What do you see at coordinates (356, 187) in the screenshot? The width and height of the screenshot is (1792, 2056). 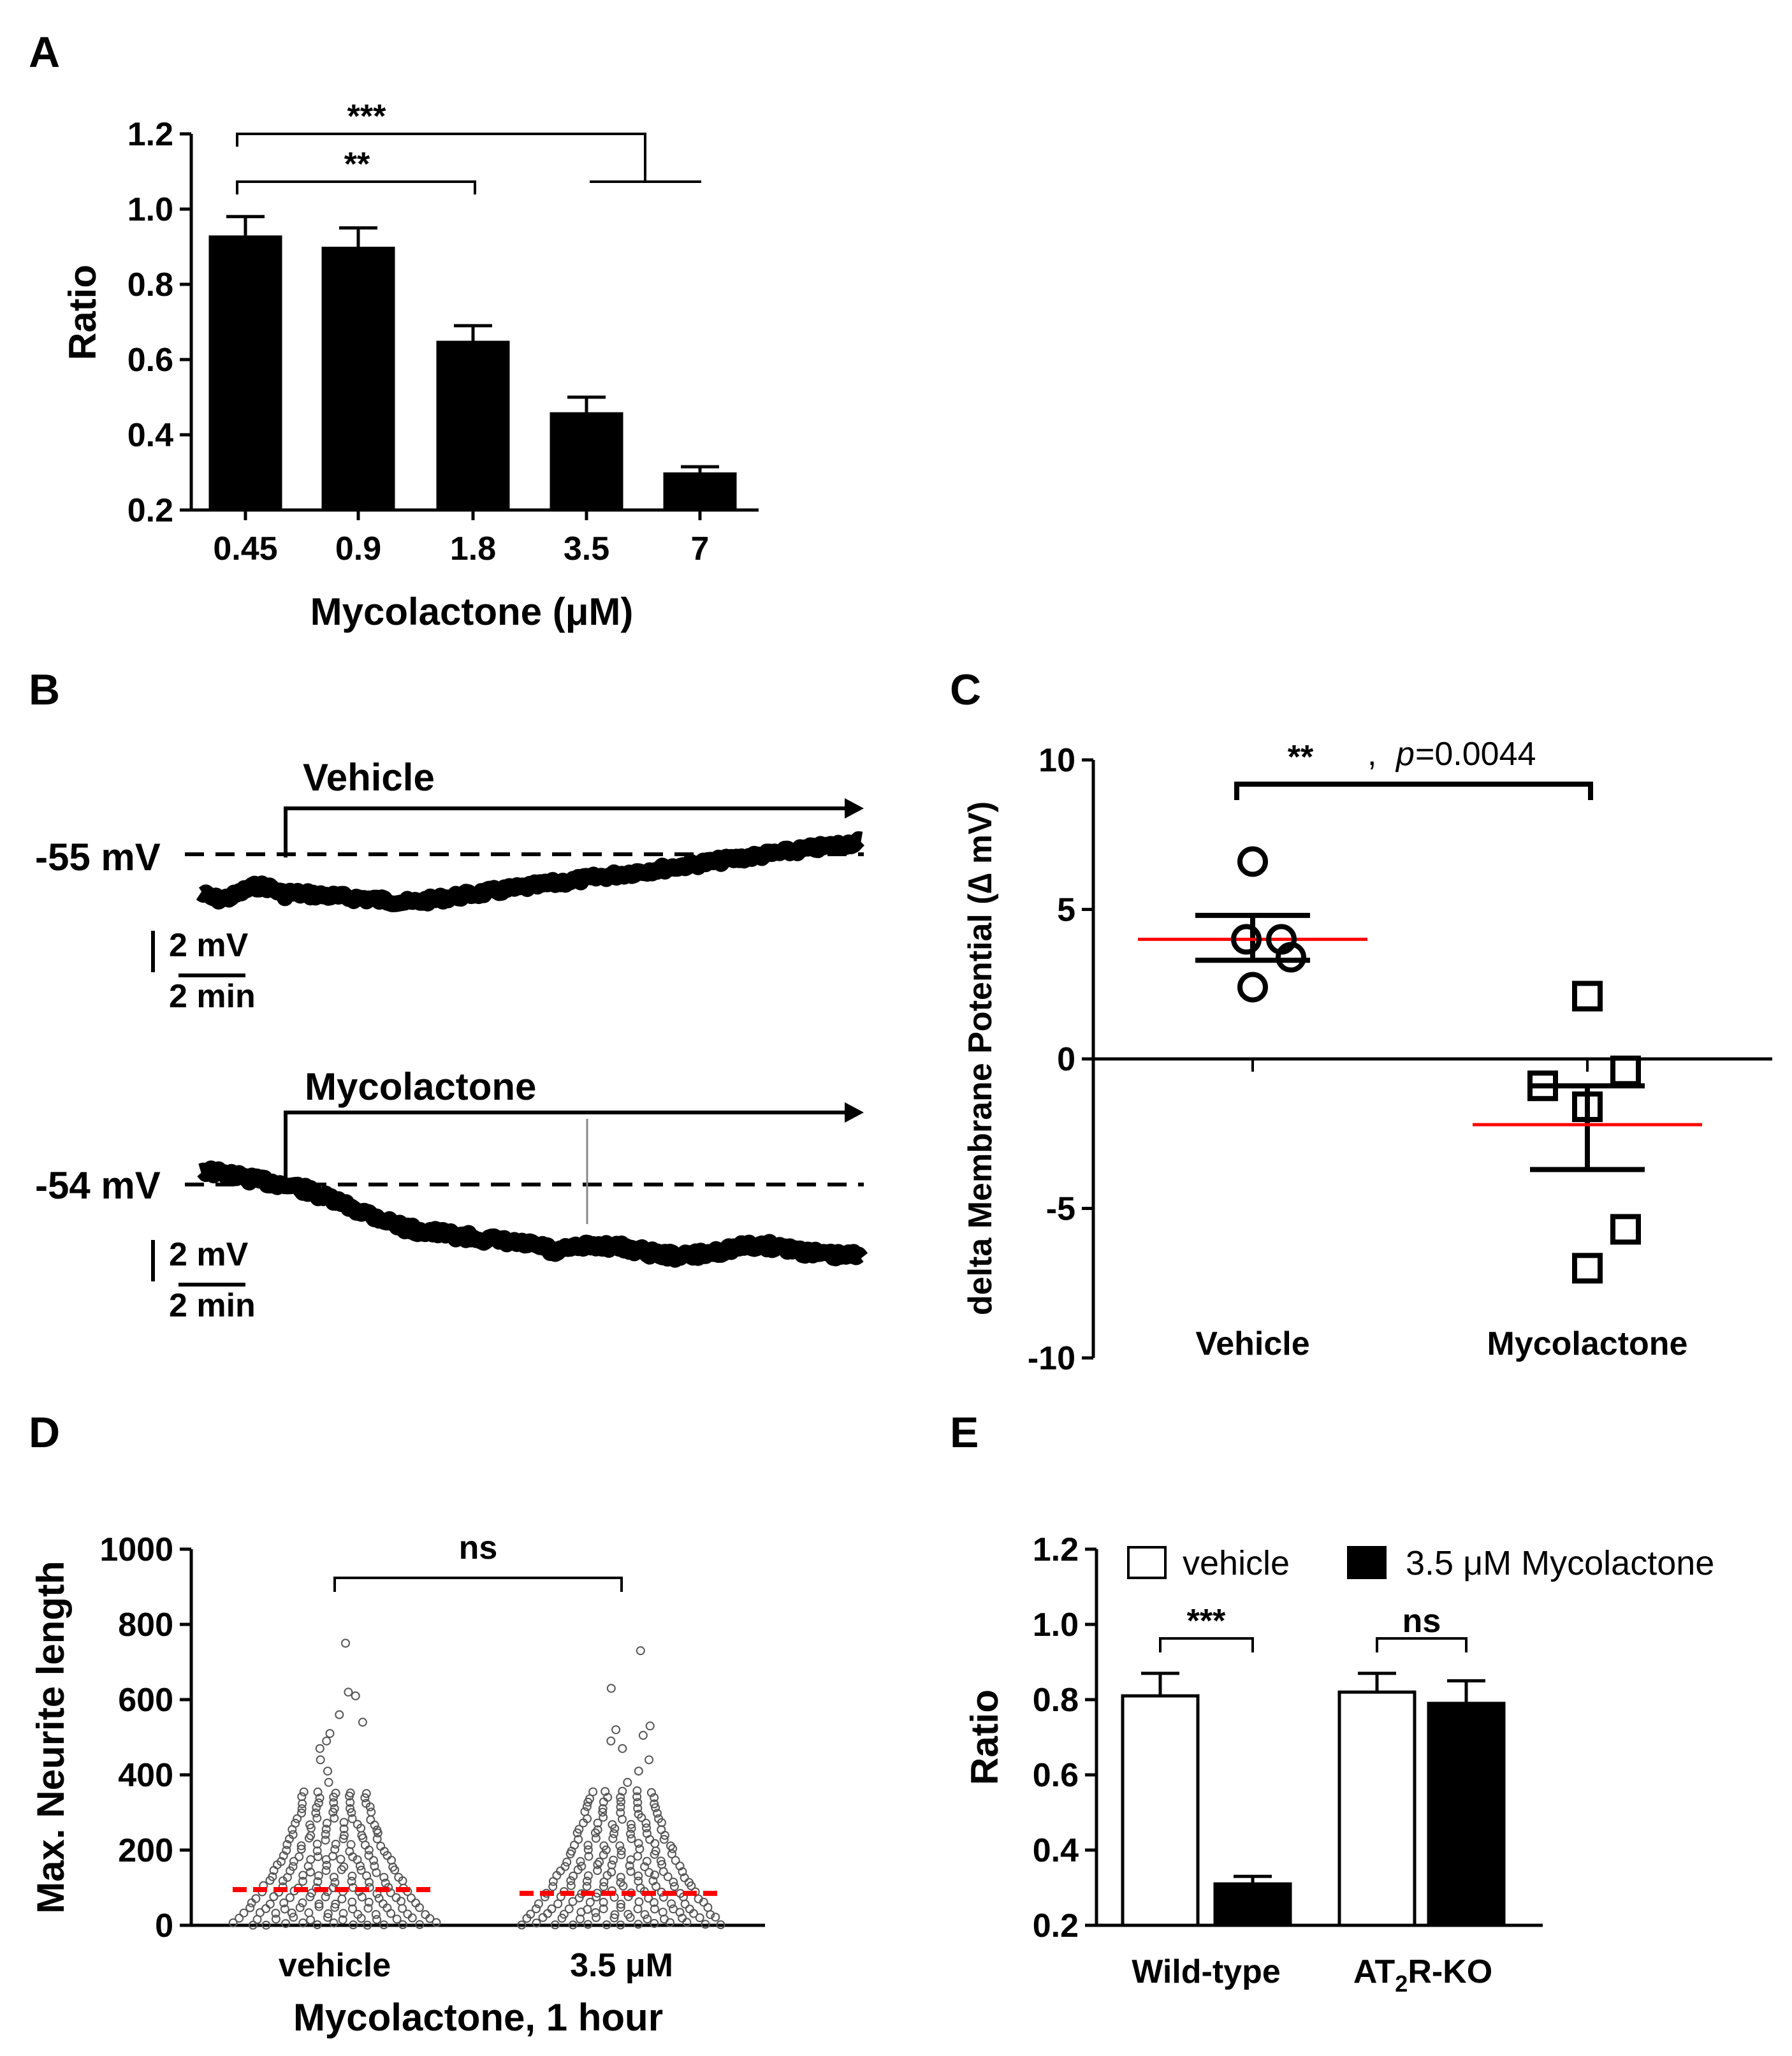 I see `panel-a-bracket-double` at bounding box center [356, 187].